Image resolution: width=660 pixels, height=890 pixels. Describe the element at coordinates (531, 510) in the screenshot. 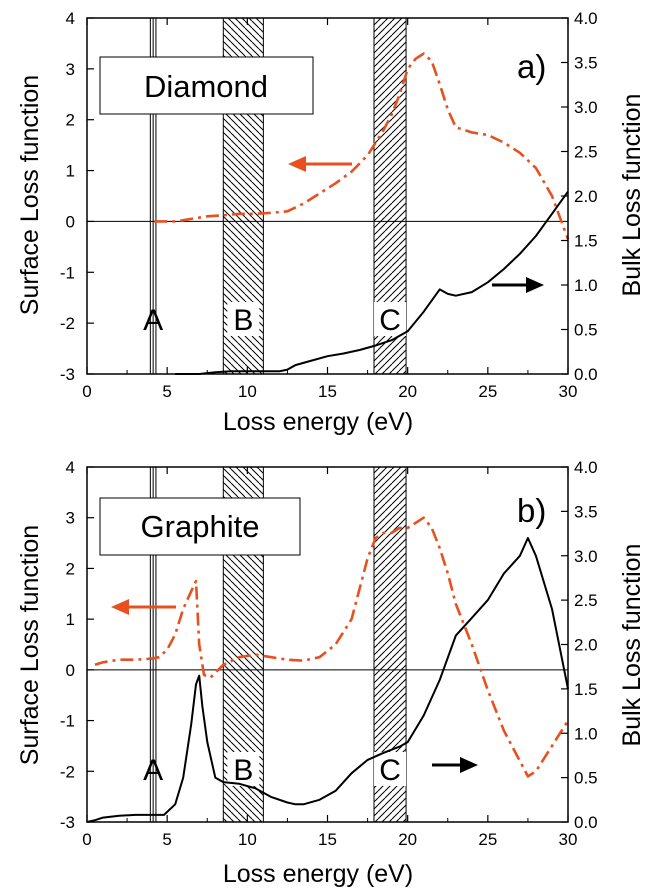

I see `panel-label: b)` at that location.